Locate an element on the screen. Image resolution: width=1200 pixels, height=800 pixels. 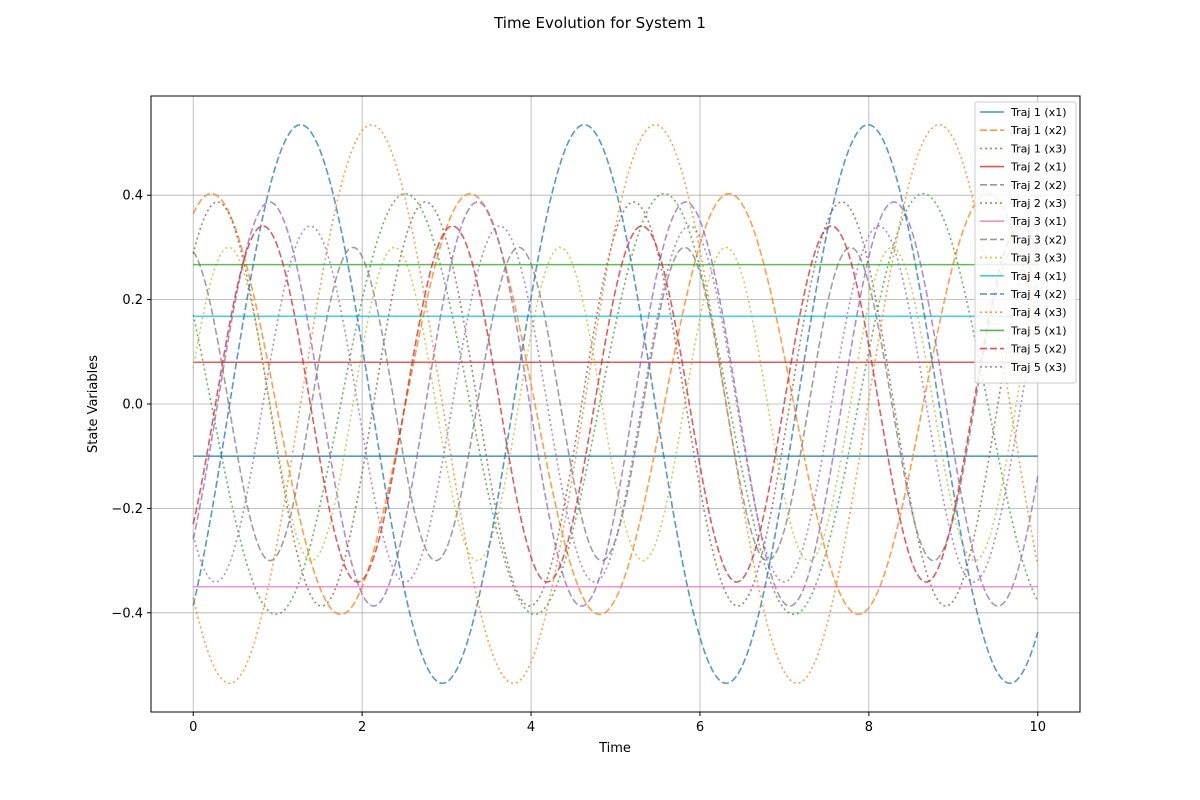
x-axis: 0 2 4 6 8 10 is located at coordinates (617, 723).